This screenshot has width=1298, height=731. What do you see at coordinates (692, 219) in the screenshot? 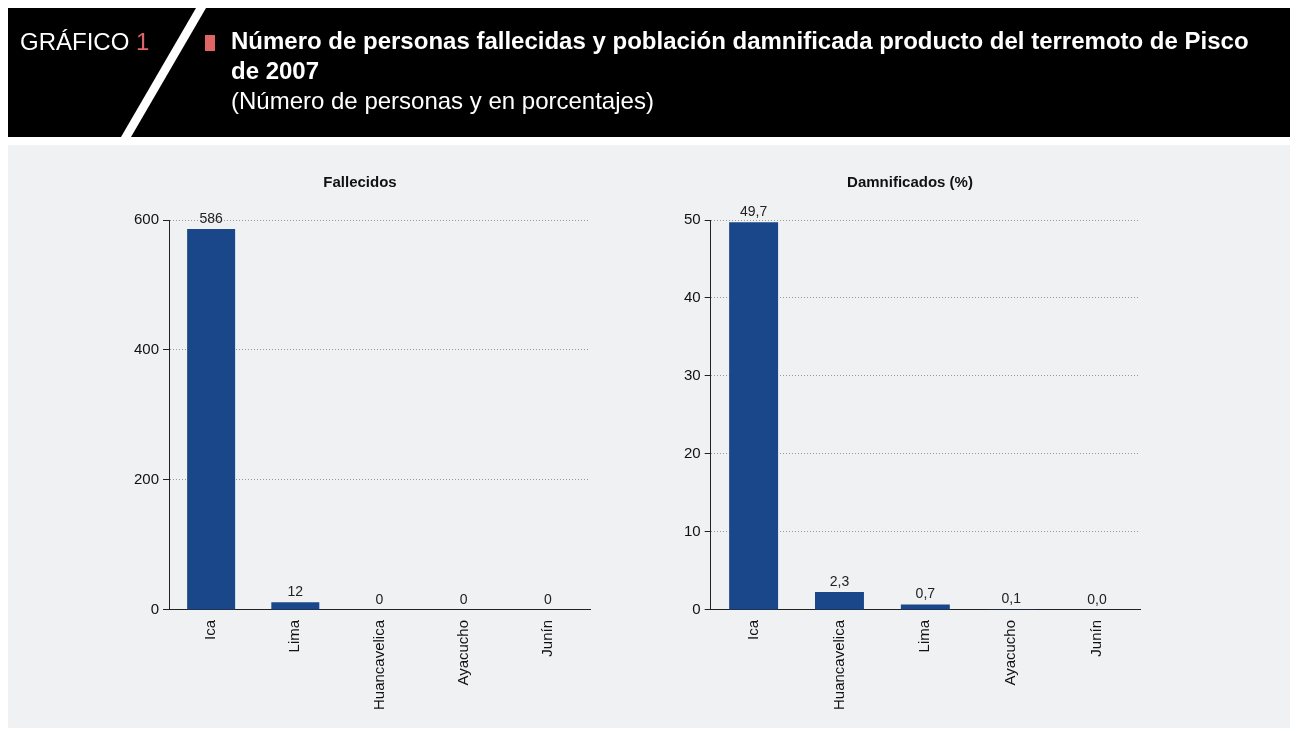
I see `y-tick-label: 50` at bounding box center [692, 219].